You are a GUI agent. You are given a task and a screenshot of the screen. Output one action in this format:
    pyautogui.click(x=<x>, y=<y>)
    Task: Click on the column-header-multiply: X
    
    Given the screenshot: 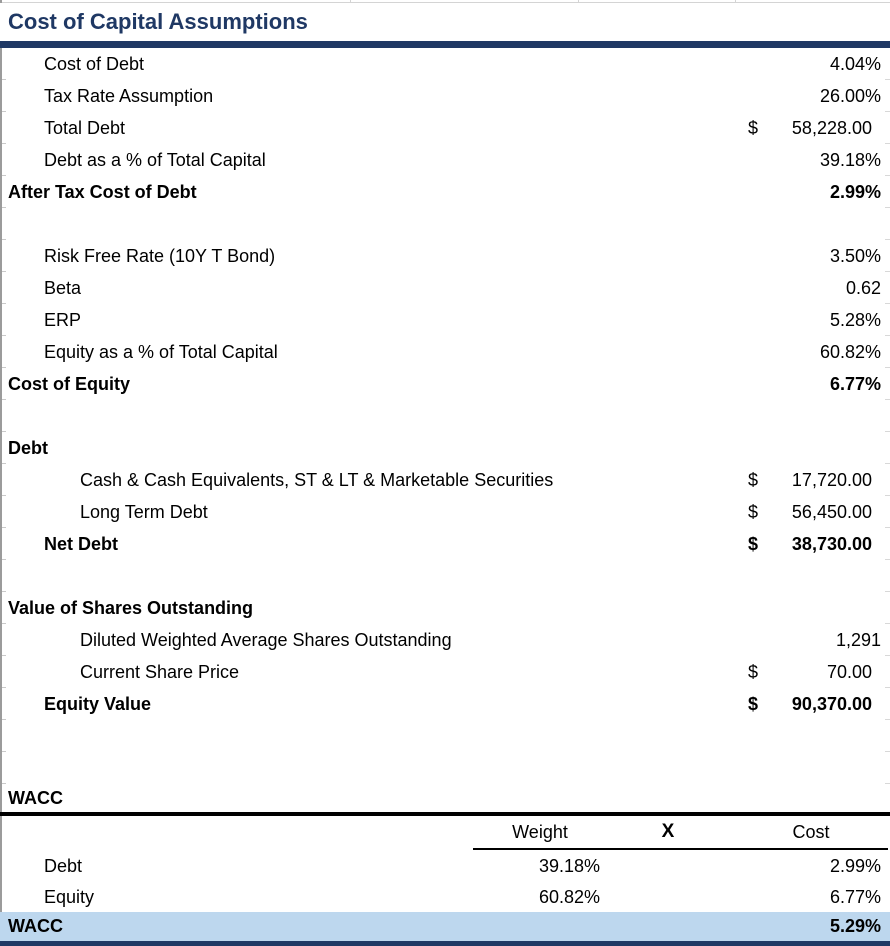 What is the action you would take?
    pyautogui.click(x=668, y=831)
    